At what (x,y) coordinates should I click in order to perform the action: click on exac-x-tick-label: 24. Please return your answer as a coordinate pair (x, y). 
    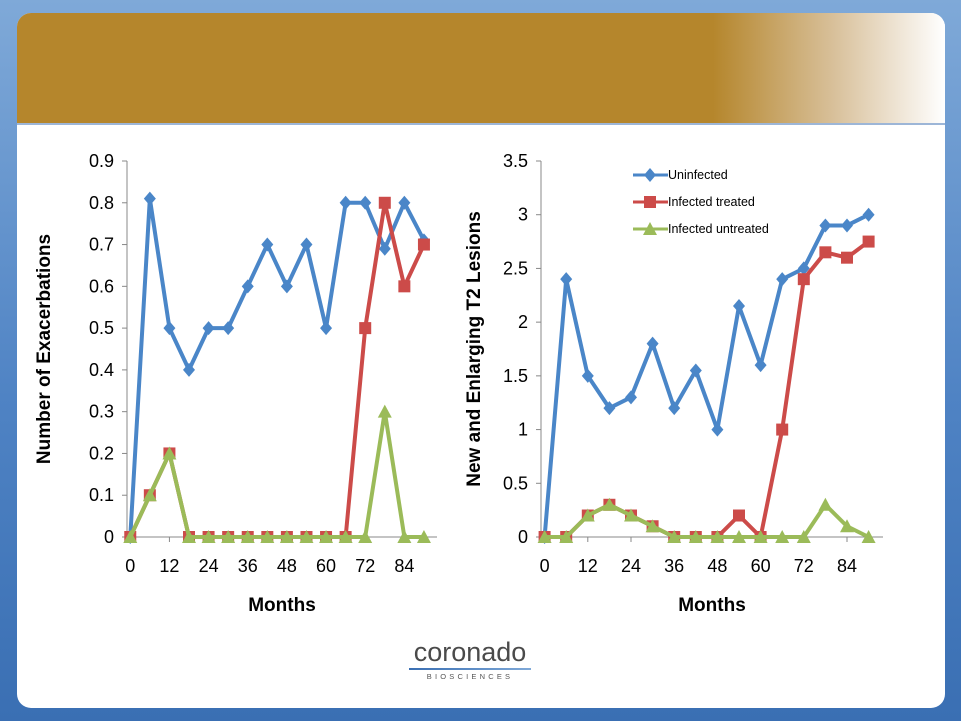
    Looking at the image, I should click on (209, 566).